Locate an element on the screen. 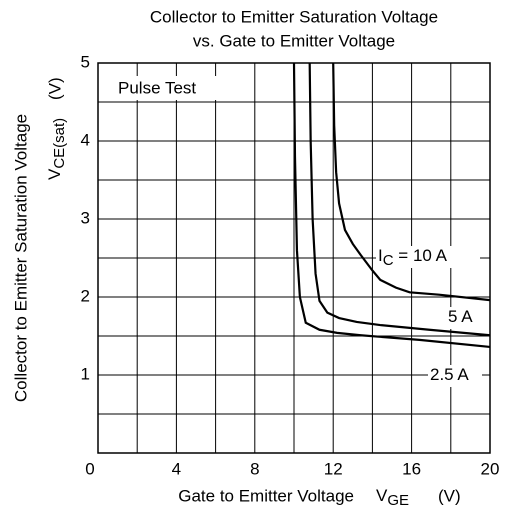 This screenshot has width=513, height=523. x-tick-label: 16 is located at coordinates (411, 468).